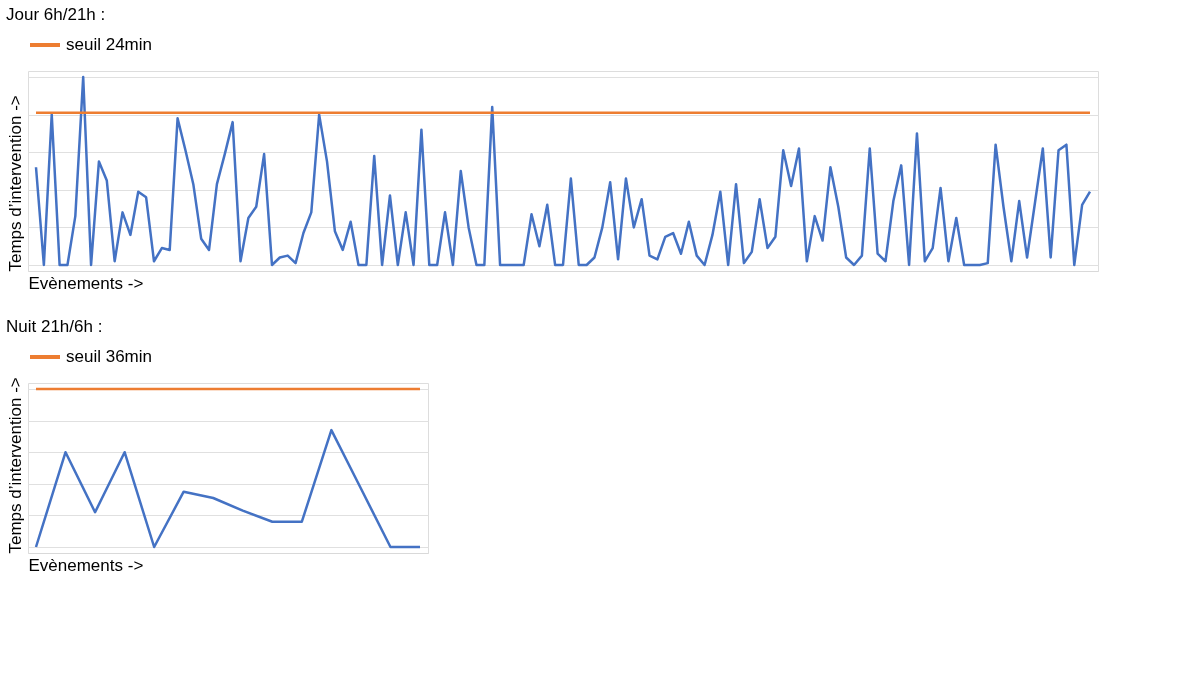 Image resolution: width=1179 pixels, height=695 pixels. What do you see at coordinates (109, 356) in the screenshot?
I see `legend-label: seuil 36min` at bounding box center [109, 356].